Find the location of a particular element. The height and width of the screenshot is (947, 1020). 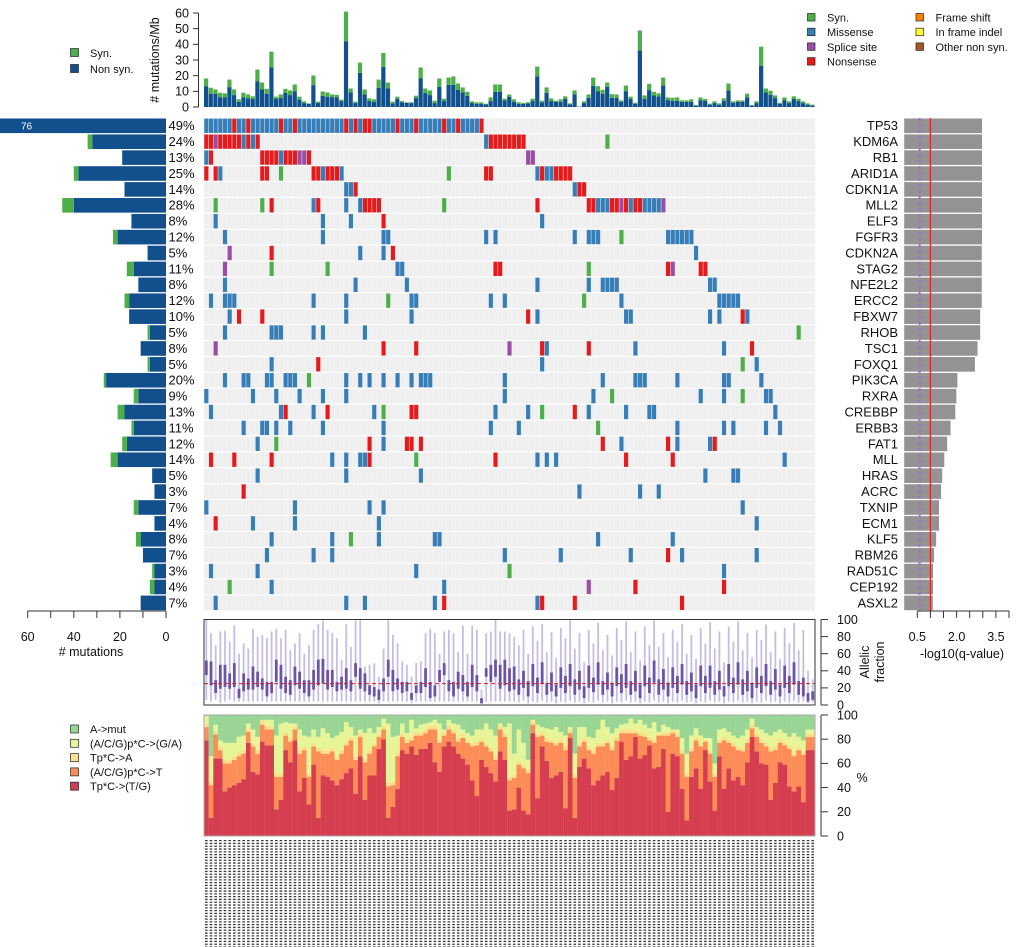

gene-label: TP53 is located at coordinates (882, 125).